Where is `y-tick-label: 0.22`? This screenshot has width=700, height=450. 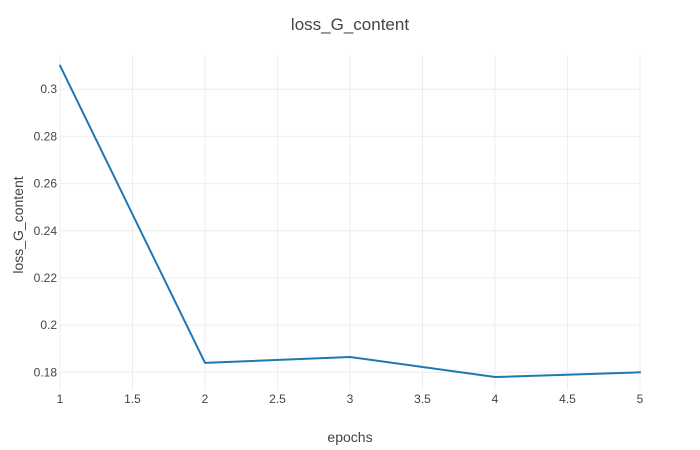
y-tick-label: 0.22 is located at coordinates (46, 278).